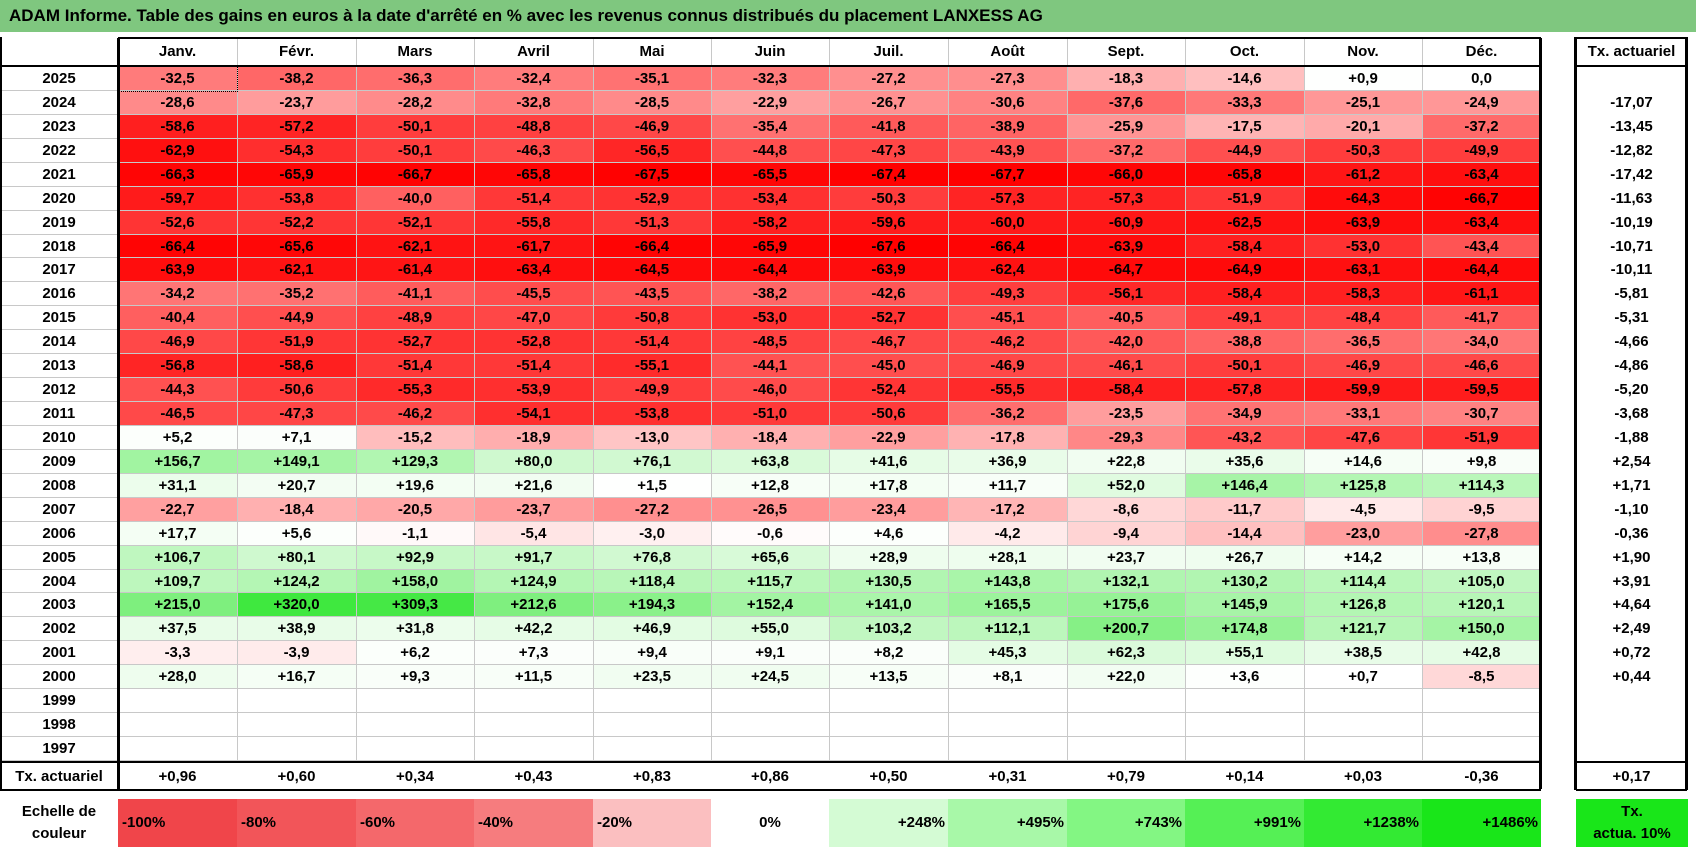  I want to click on gain-cell: -50,6, so click(296, 390).